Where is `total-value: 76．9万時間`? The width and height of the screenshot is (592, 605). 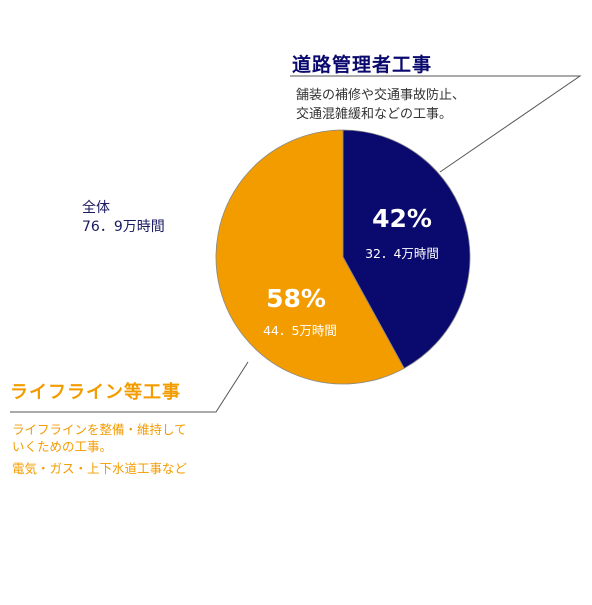 total-value: 76．9万時間 is located at coordinates (123, 227).